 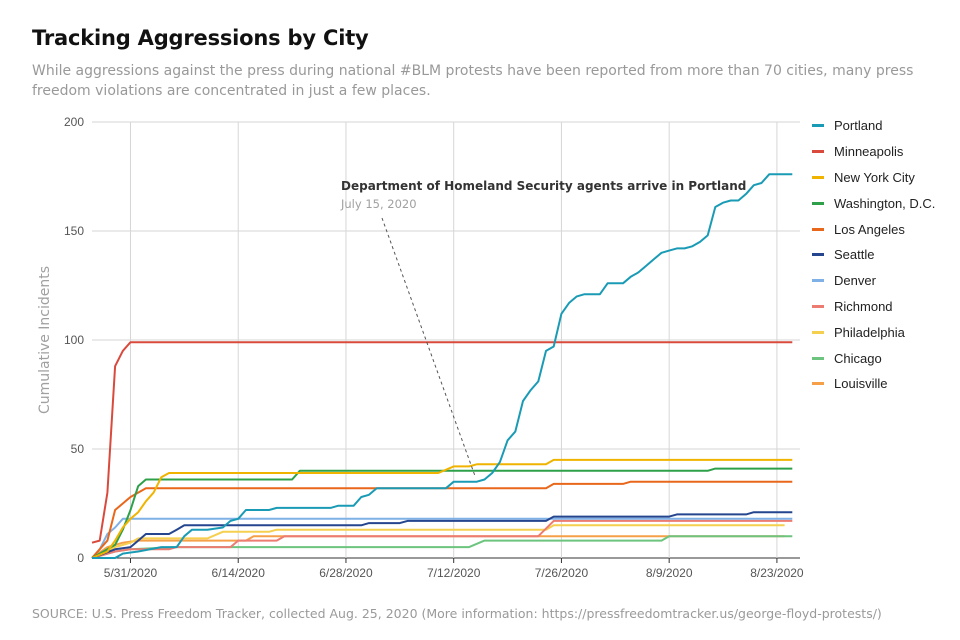 I want to click on x-tick-label: 8/9/2020, so click(x=669, y=573).